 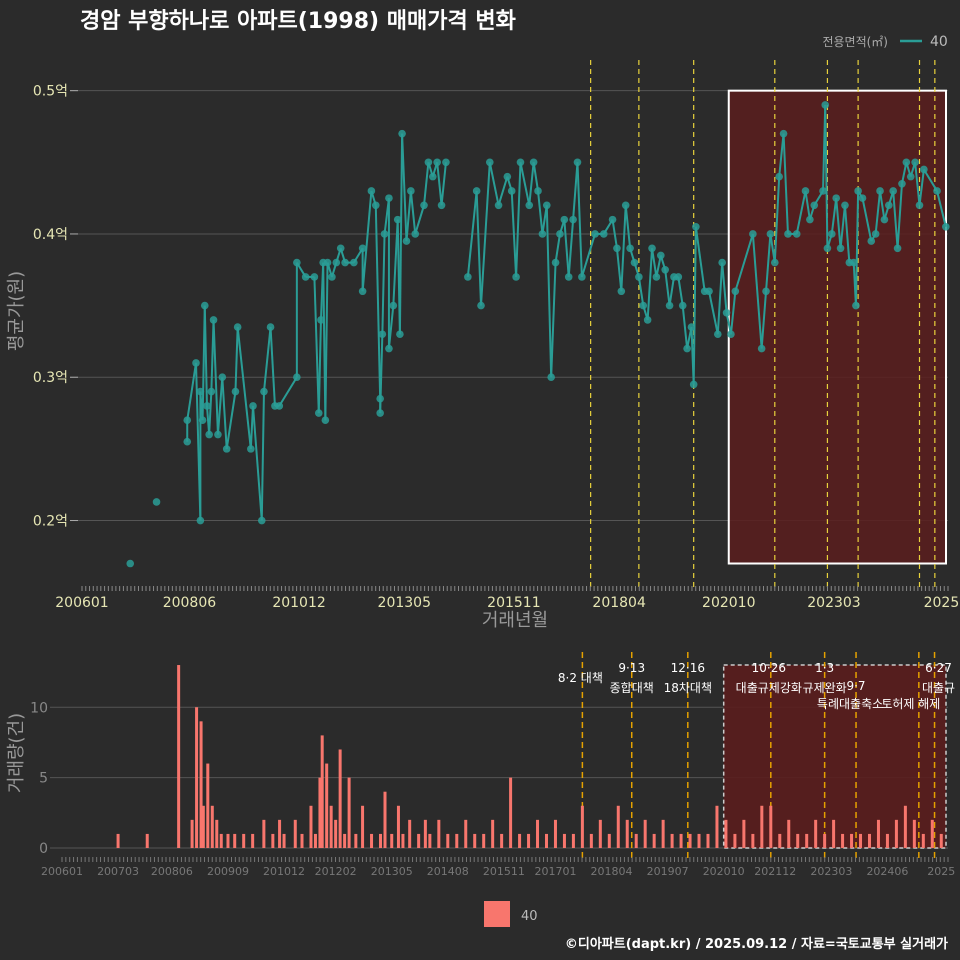 What do you see at coordinates (758, 755) in the screenshot?
I see `policy-lines-bottom` at bounding box center [758, 755].